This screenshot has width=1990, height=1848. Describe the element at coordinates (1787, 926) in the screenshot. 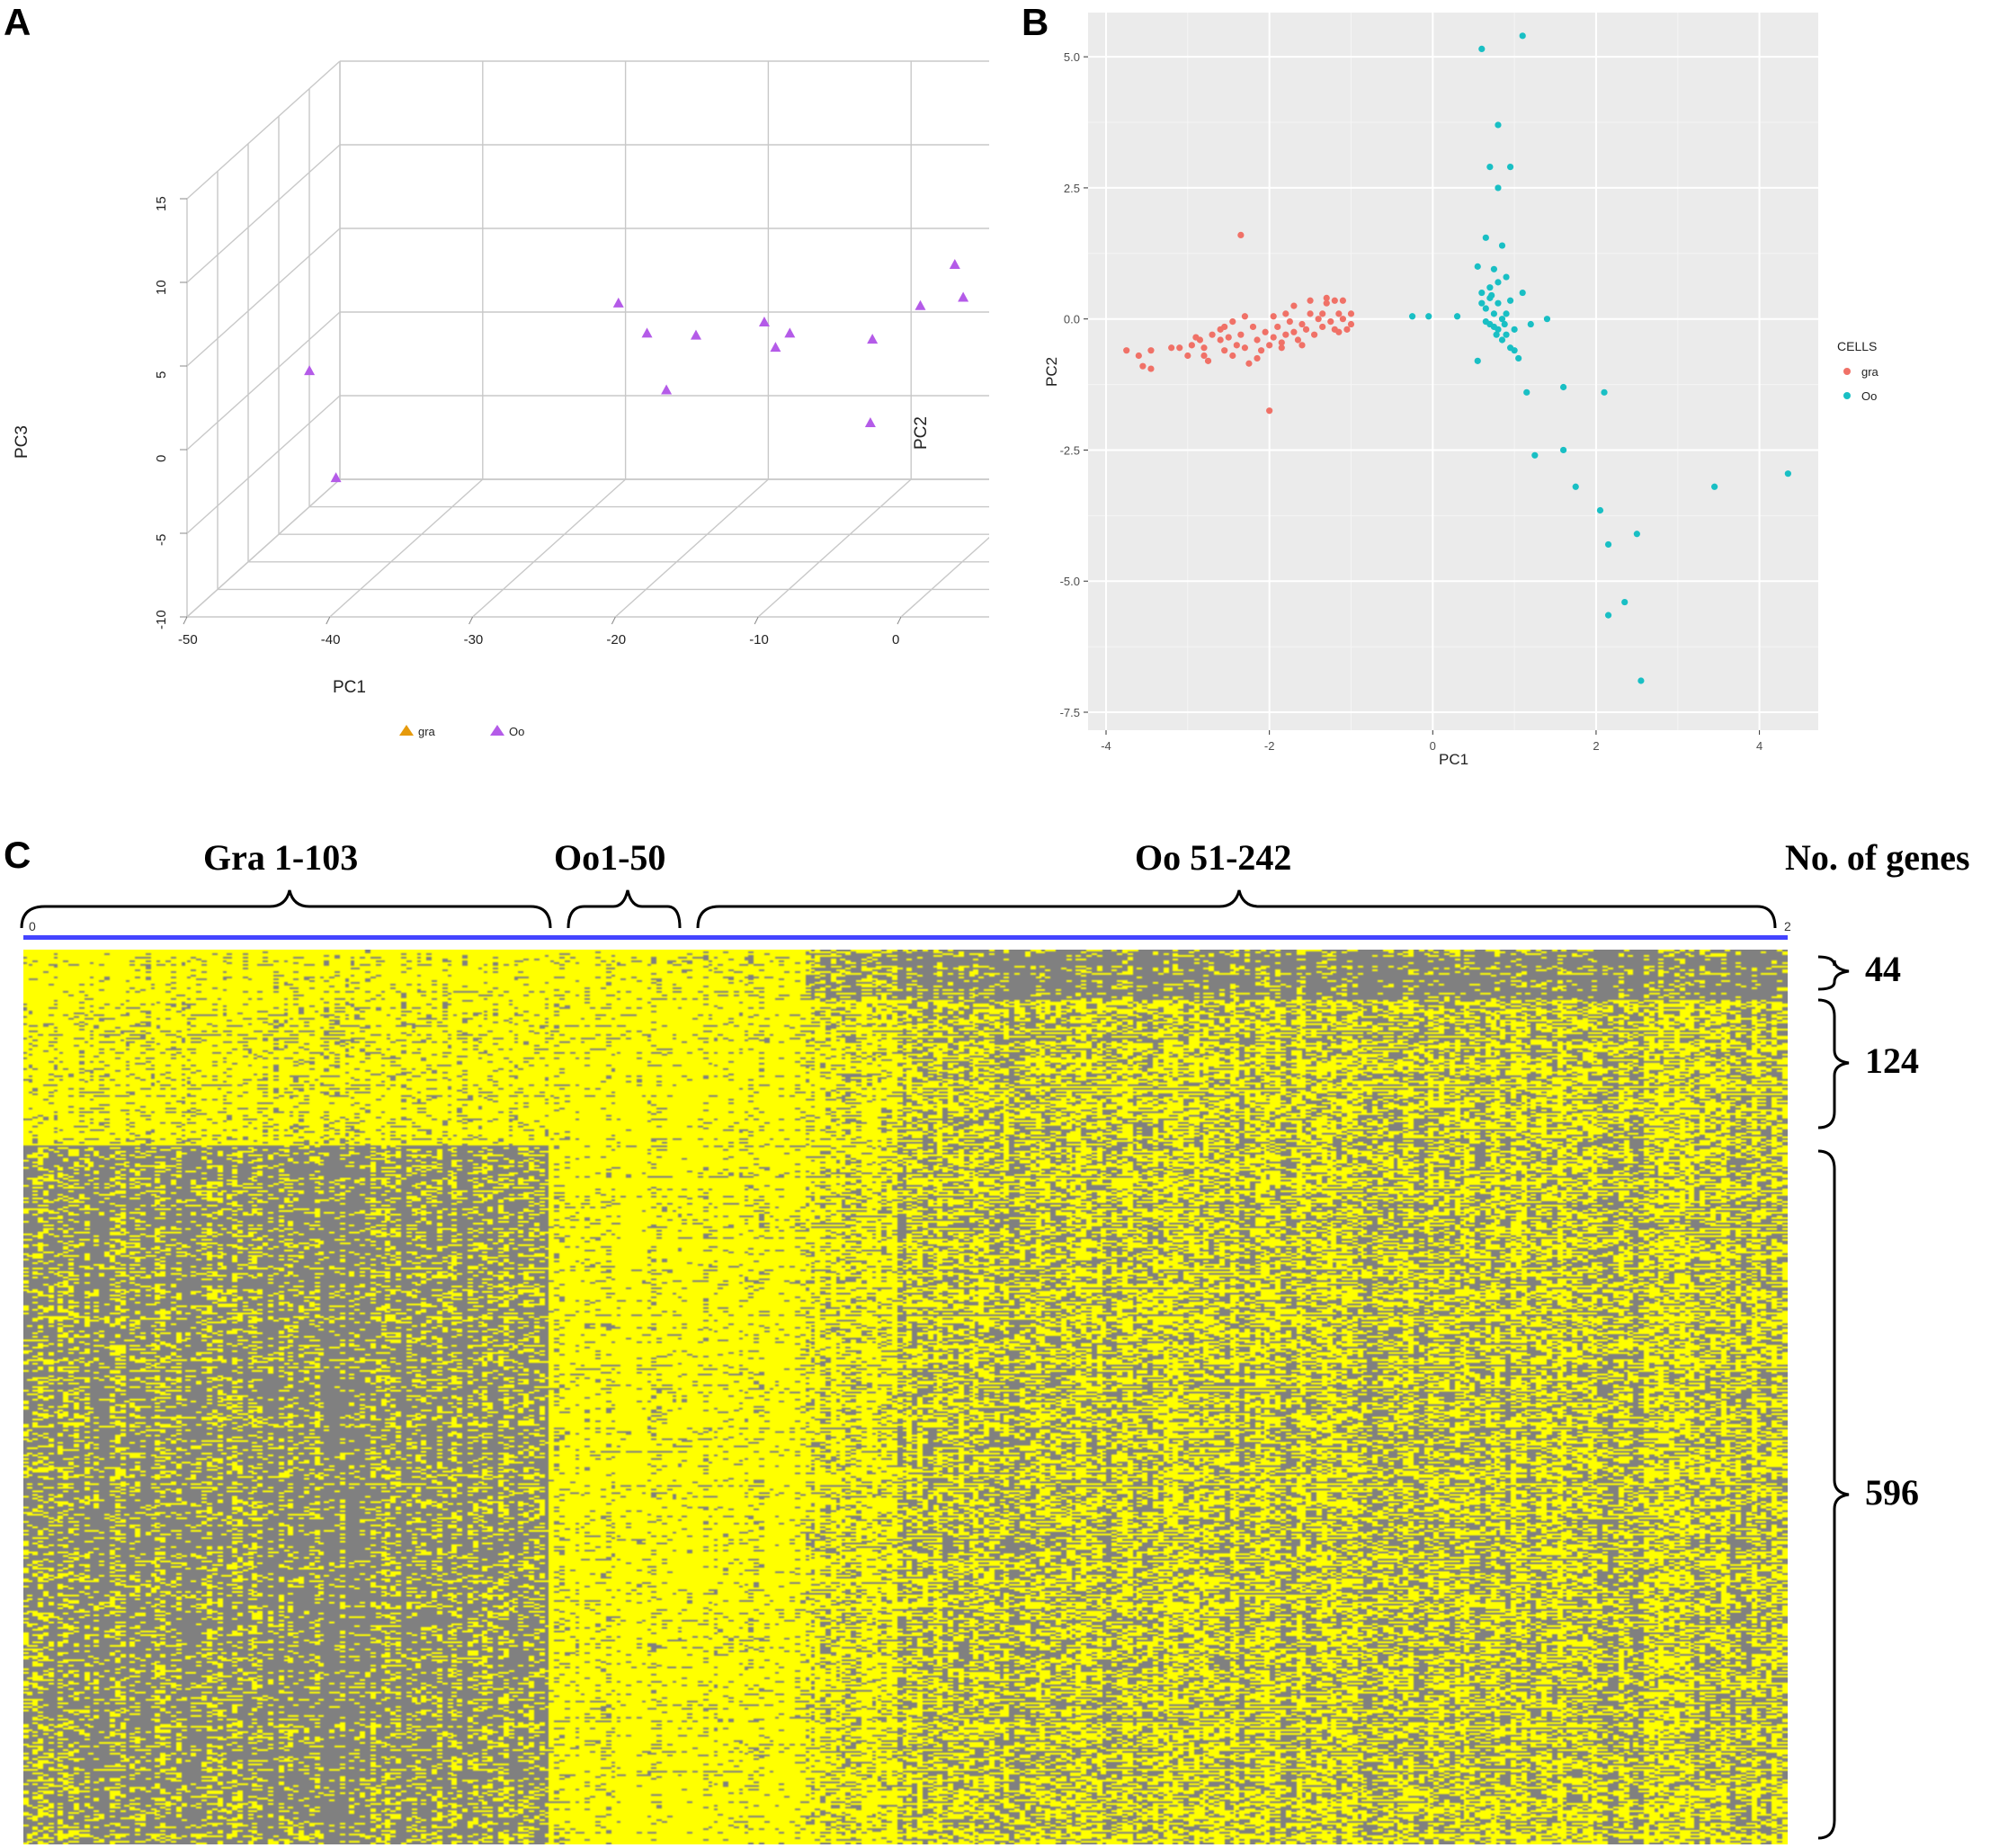

I see `heatmap-scale-max: 2` at that location.